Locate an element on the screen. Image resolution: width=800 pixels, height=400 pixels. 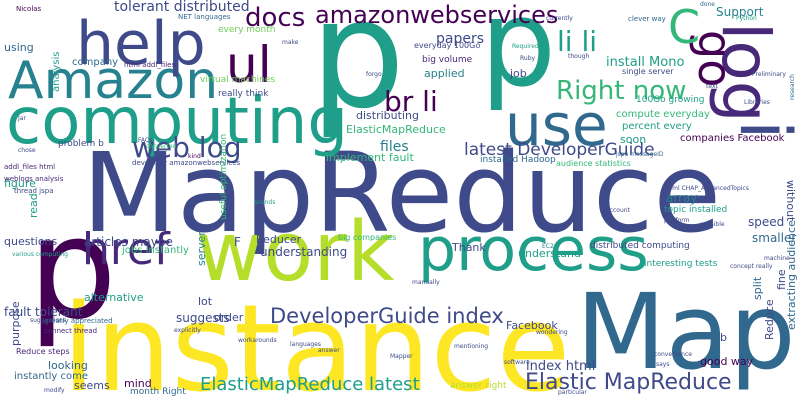
word-small: jspa messageID is located at coordinates (640, 154).